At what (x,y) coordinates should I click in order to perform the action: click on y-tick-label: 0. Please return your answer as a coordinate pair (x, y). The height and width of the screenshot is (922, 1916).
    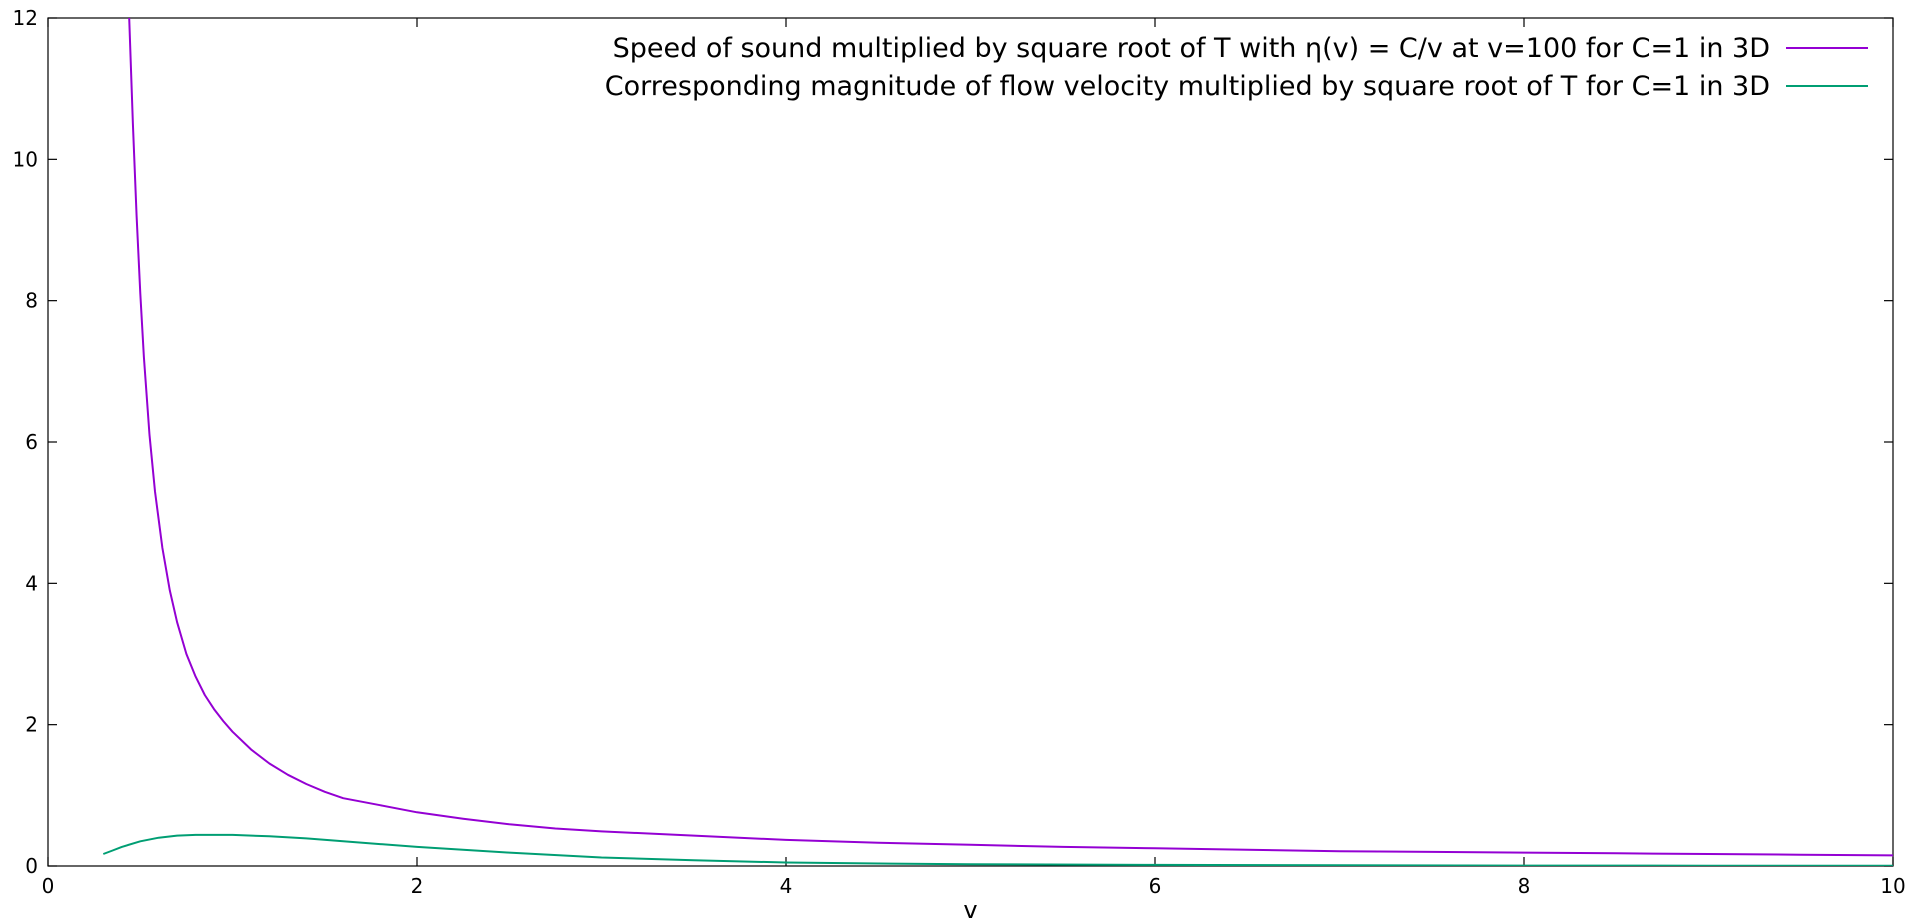
    Looking at the image, I should click on (31, 866).